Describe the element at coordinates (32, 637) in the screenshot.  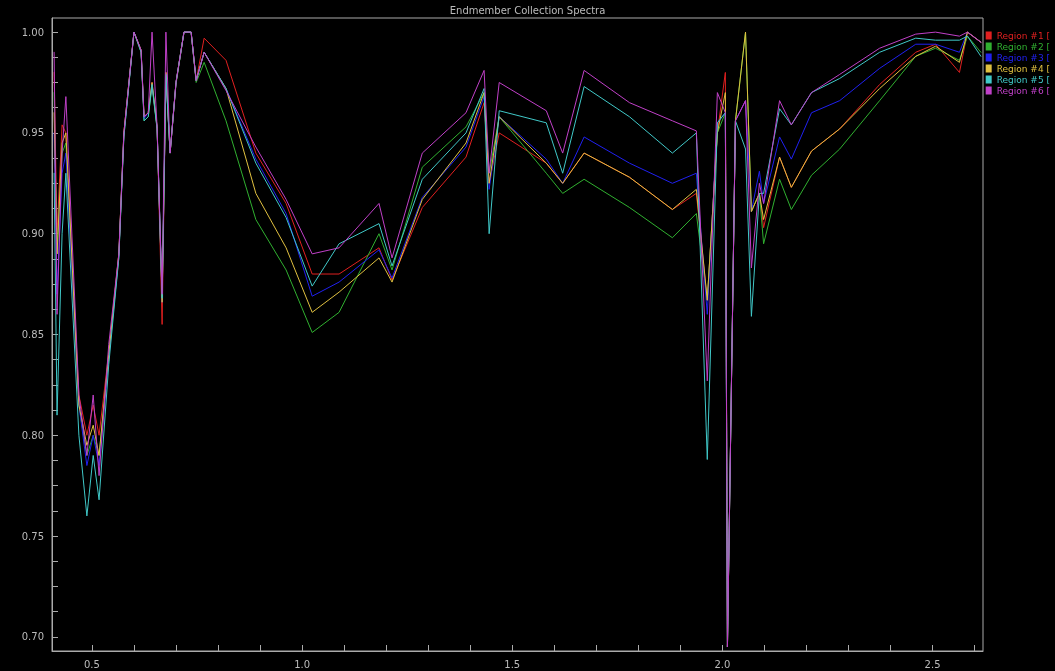
I see `y-tick-label: 0.70` at that location.